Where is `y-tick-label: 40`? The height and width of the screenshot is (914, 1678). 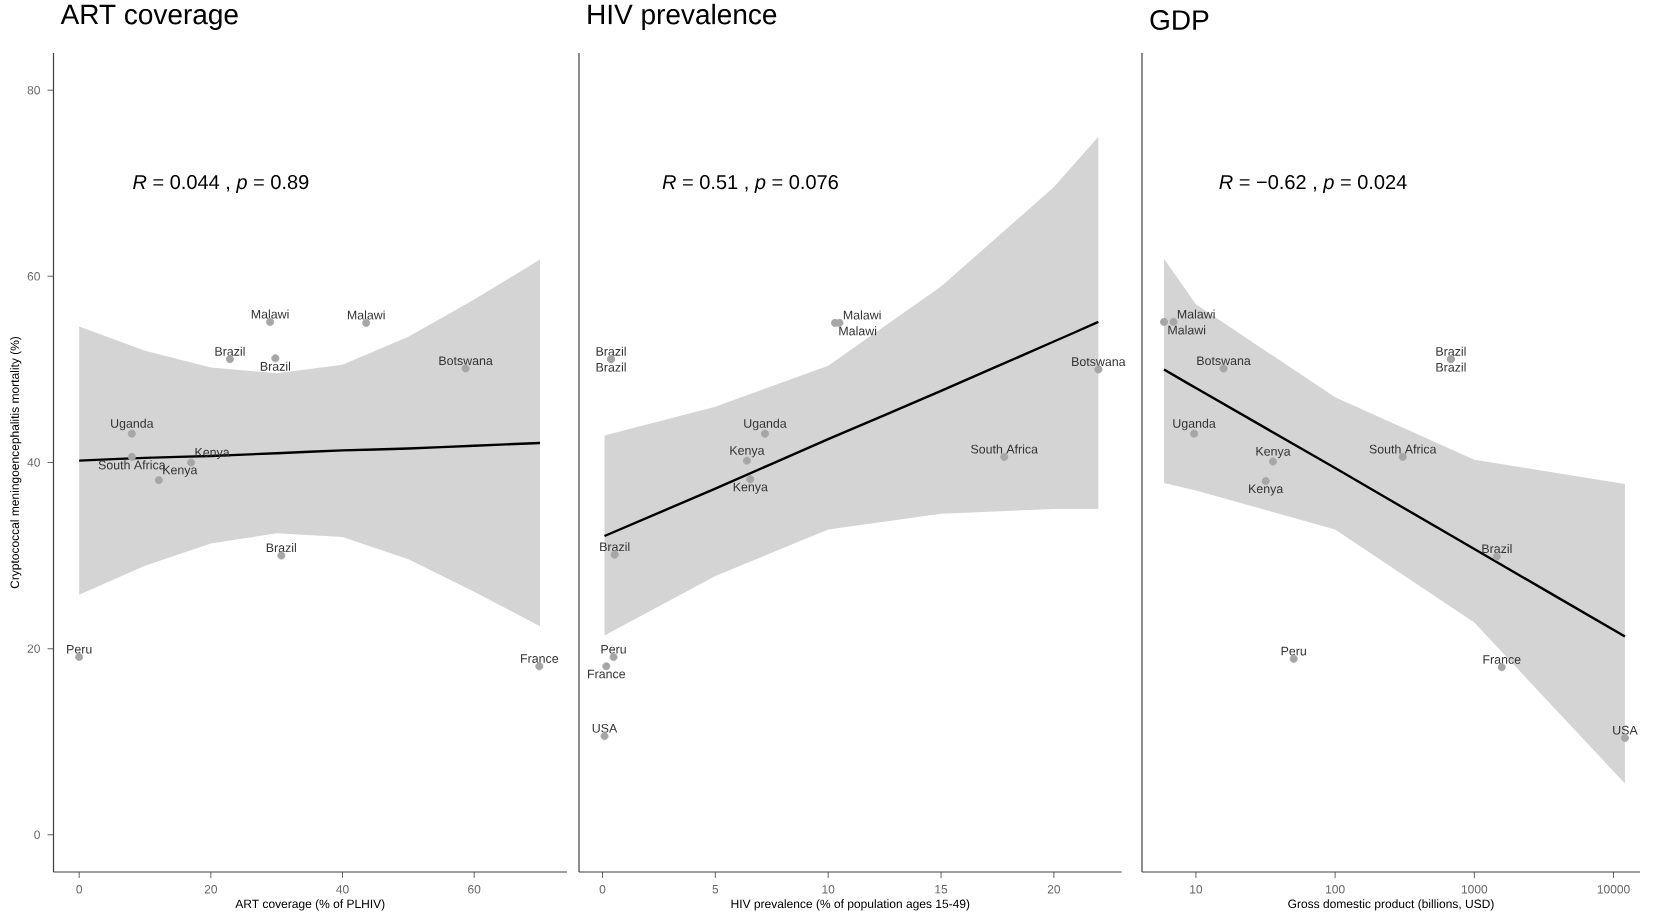
y-tick-label: 40 is located at coordinates (33, 462).